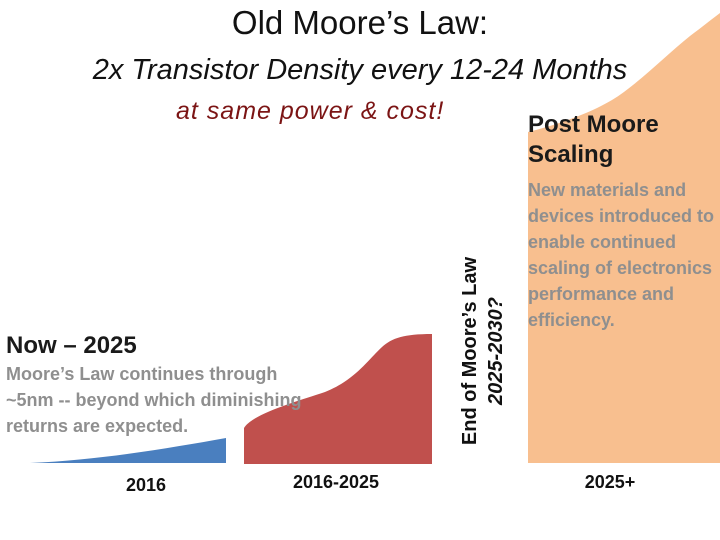 The width and height of the screenshot is (720, 540). What do you see at coordinates (146, 485) in the screenshot?
I see `period-label-2016: 2016` at bounding box center [146, 485].